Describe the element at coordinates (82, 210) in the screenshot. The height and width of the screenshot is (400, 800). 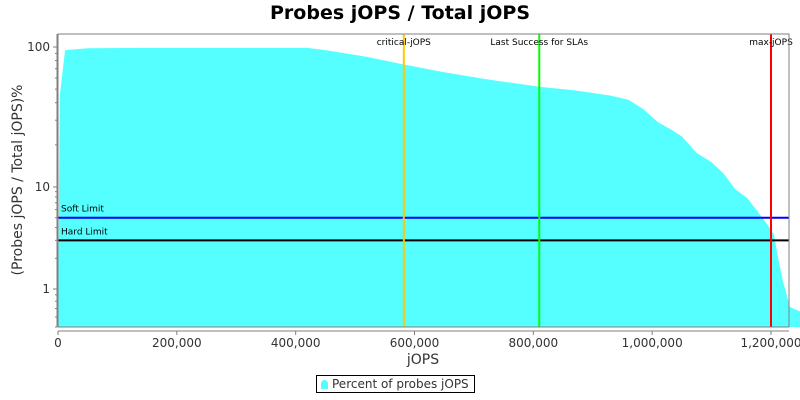
I see `limit-label: Soft Limit` at that location.